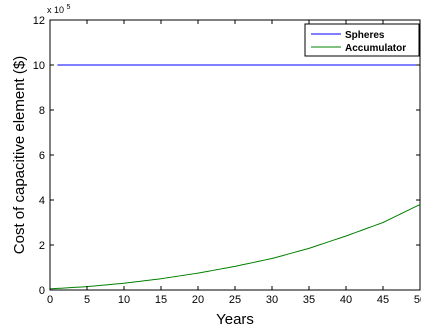 The height and width of the screenshot is (328, 421). I want to click on x-tick-label: 20, so click(198, 300).